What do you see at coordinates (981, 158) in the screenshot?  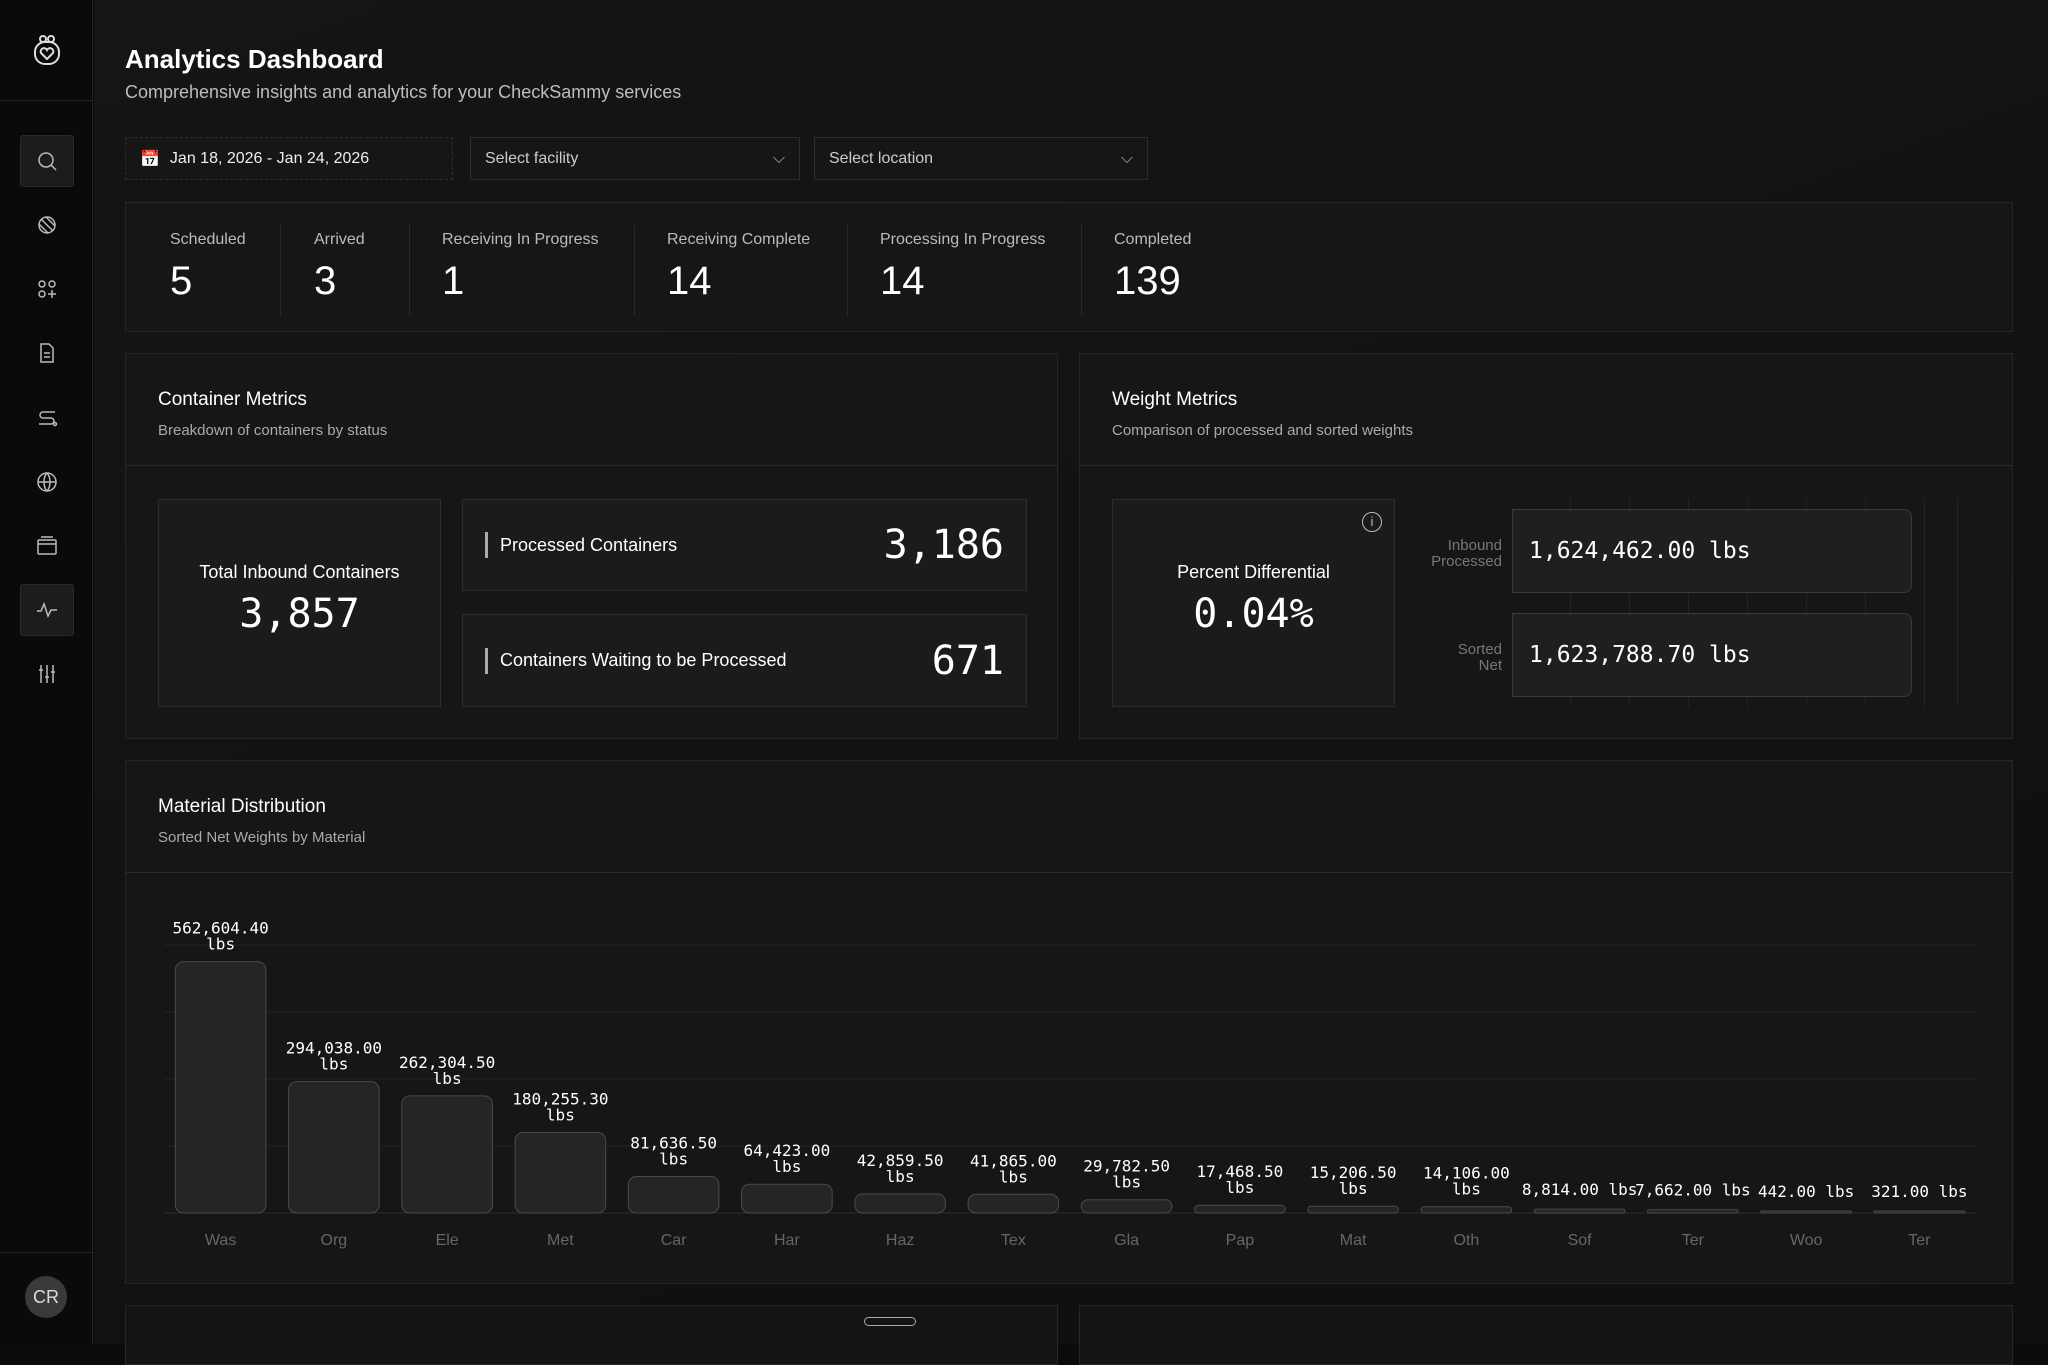 I see `location-select: Select location ⌵` at bounding box center [981, 158].